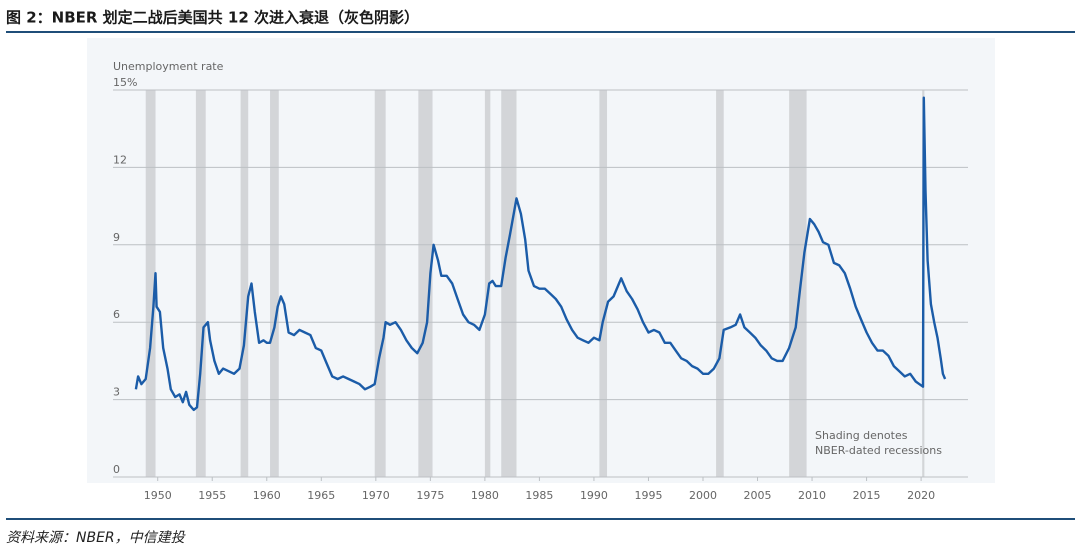 Image resolution: width=1080 pixels, height=552 pixels. What do you see at coordinates (168, 66) in the screenshot?
I see `y-axis-title: Unemployment rate` at bounding box center [168, 66].